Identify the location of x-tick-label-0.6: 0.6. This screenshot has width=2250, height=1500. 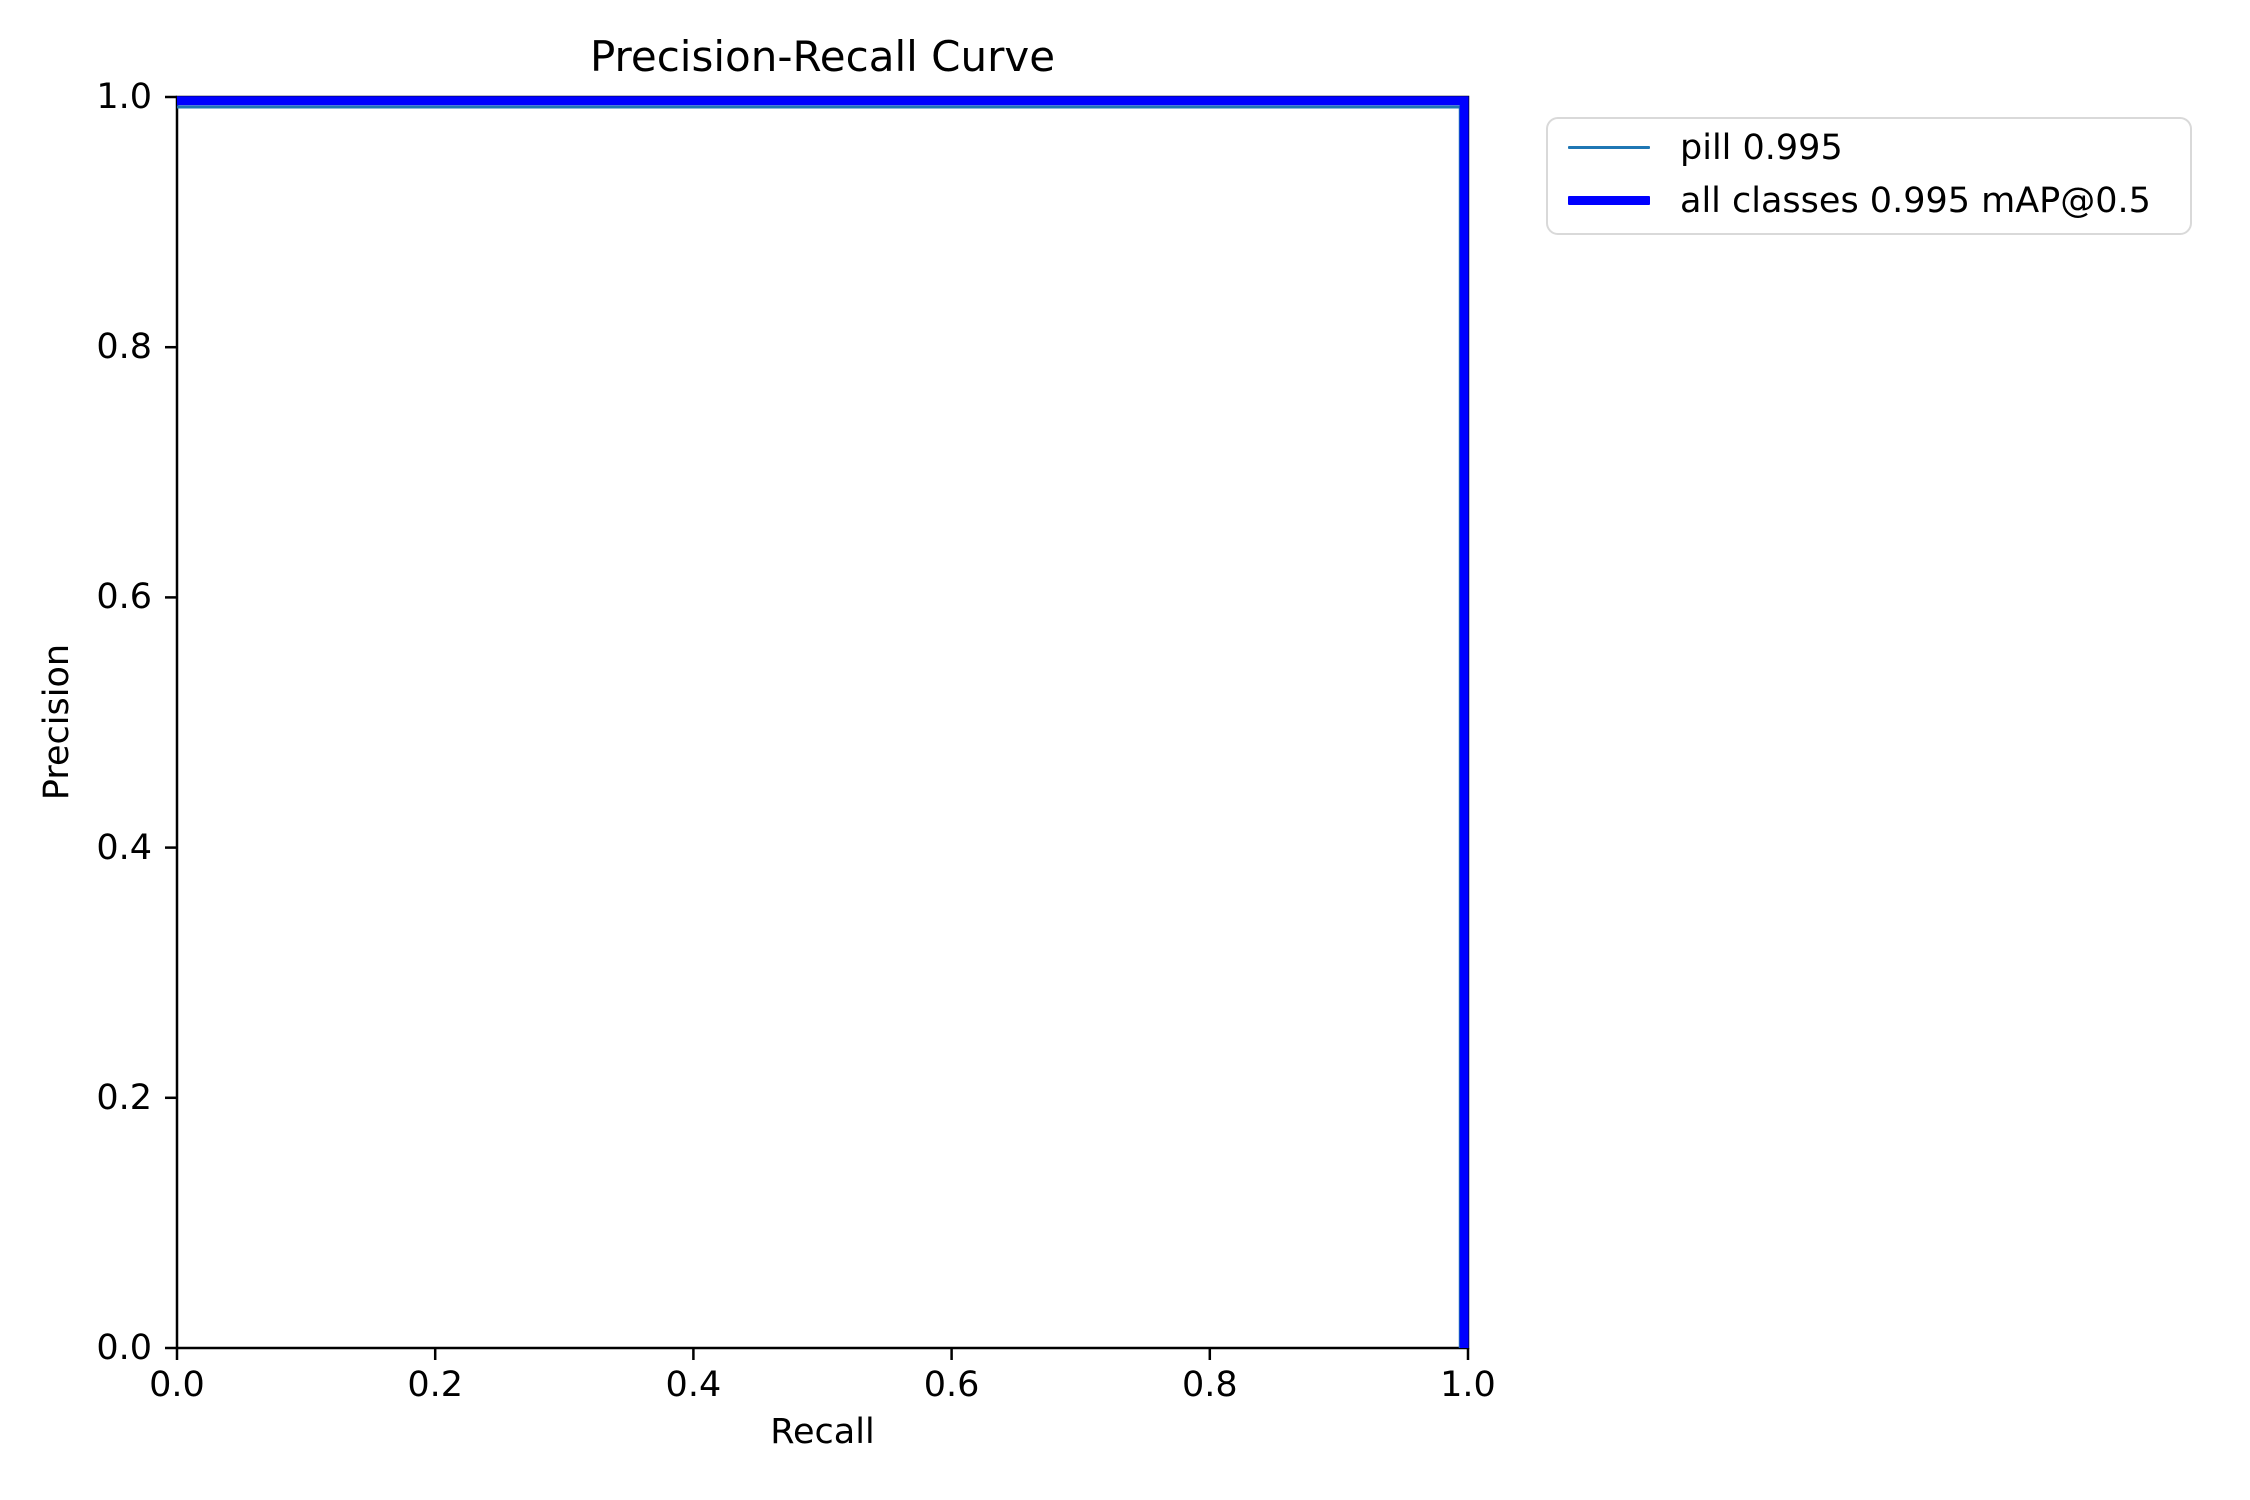
(951, 1385).